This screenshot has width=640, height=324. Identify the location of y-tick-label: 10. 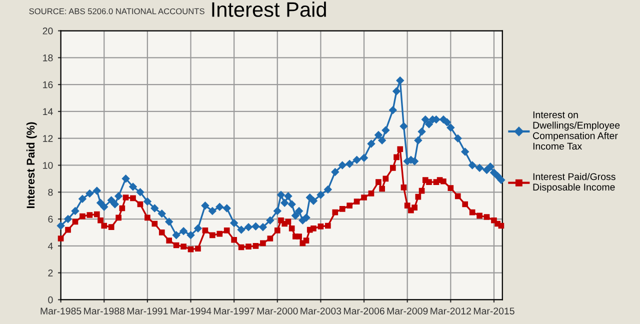
(48, 165).